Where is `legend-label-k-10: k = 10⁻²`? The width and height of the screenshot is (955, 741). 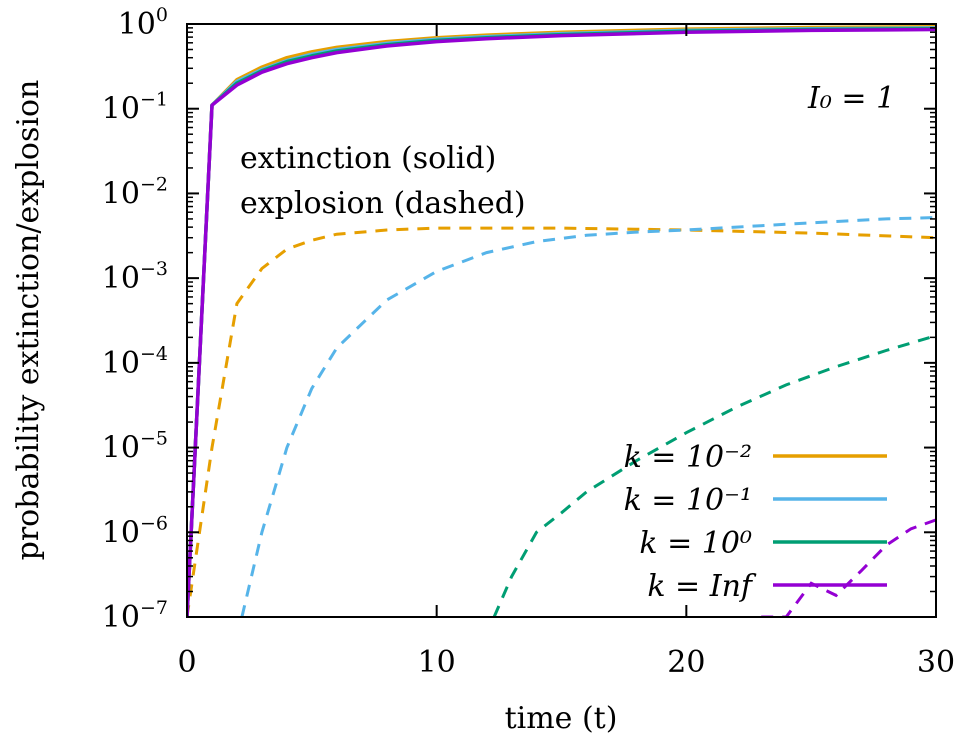 legend-label-k-10: k = 10⁻² is located at coordinates (688, 457).